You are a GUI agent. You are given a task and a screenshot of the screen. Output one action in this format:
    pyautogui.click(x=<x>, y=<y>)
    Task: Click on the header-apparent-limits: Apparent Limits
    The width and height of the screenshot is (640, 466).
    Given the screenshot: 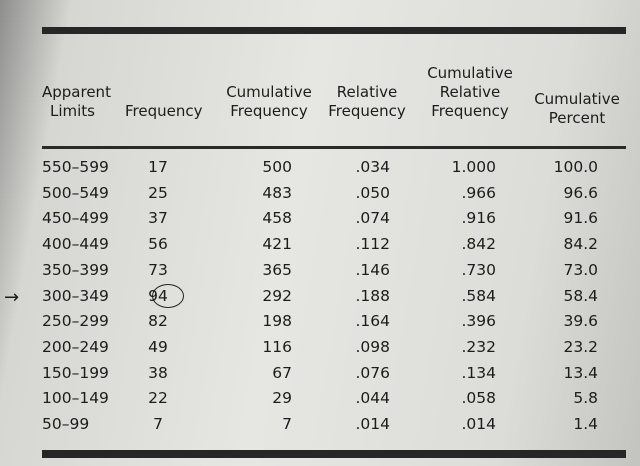 What is the action you would take?
    pyautogui.click(x=76, y=102)
    